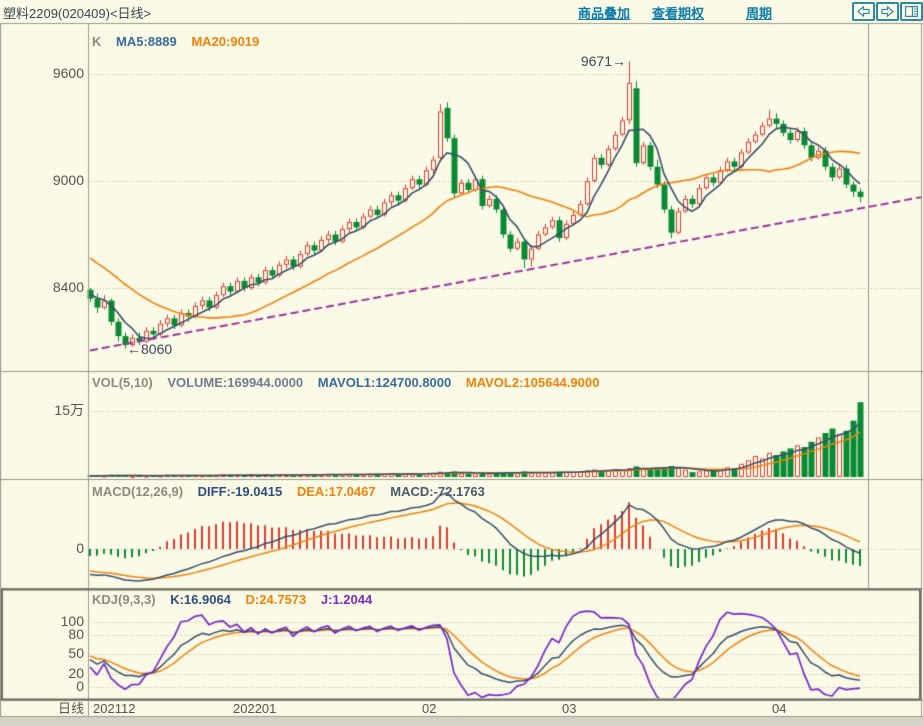 This screenshot has height=726, width=923. I want to click on arrow-left-icon, so click(863, 11).